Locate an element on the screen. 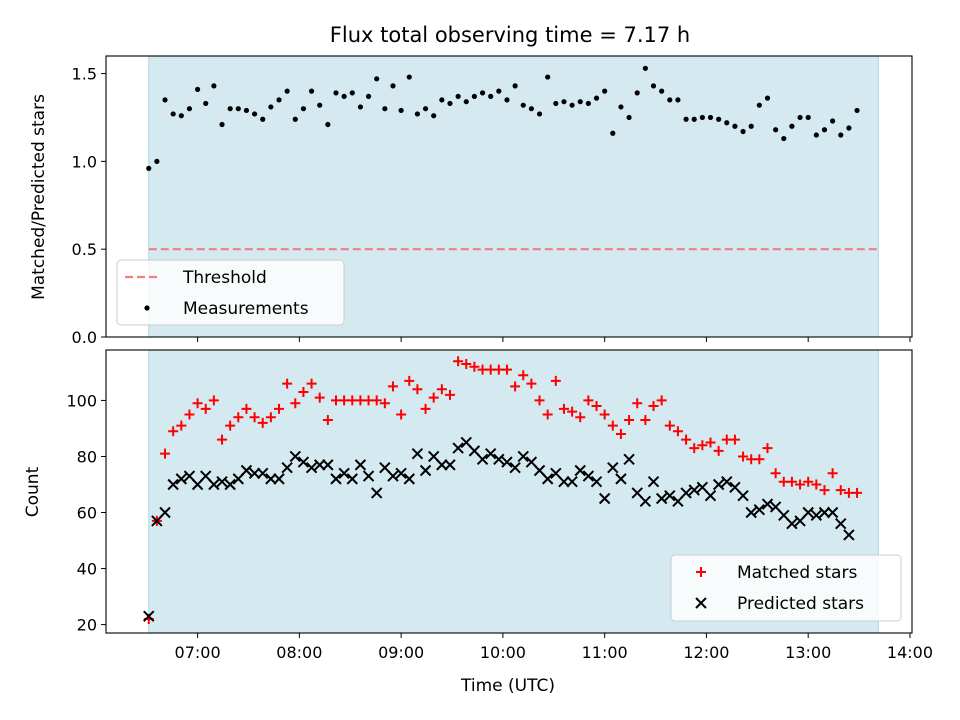  count-y-axis-label: Count is located at coordinates (33, 491).